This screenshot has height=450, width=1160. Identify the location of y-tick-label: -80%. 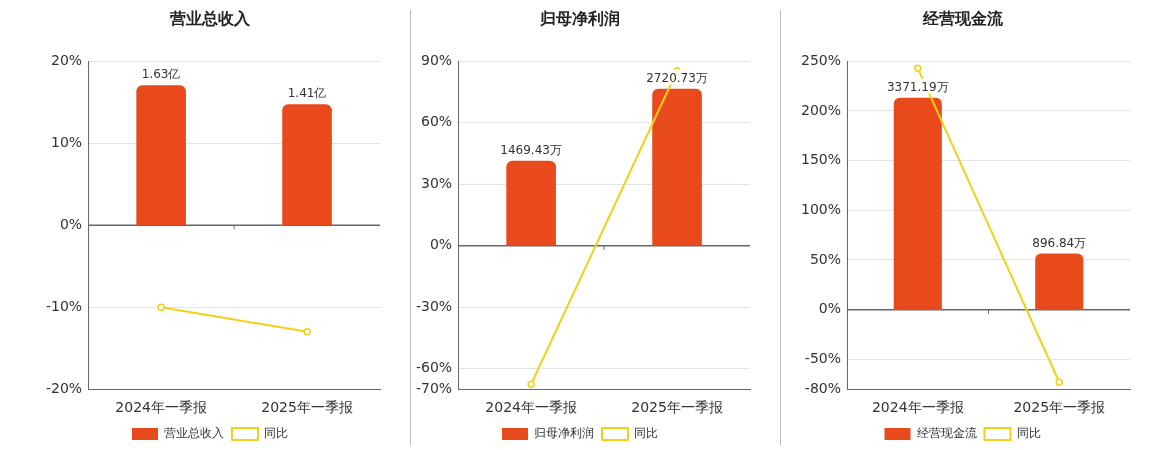
(823, 387).